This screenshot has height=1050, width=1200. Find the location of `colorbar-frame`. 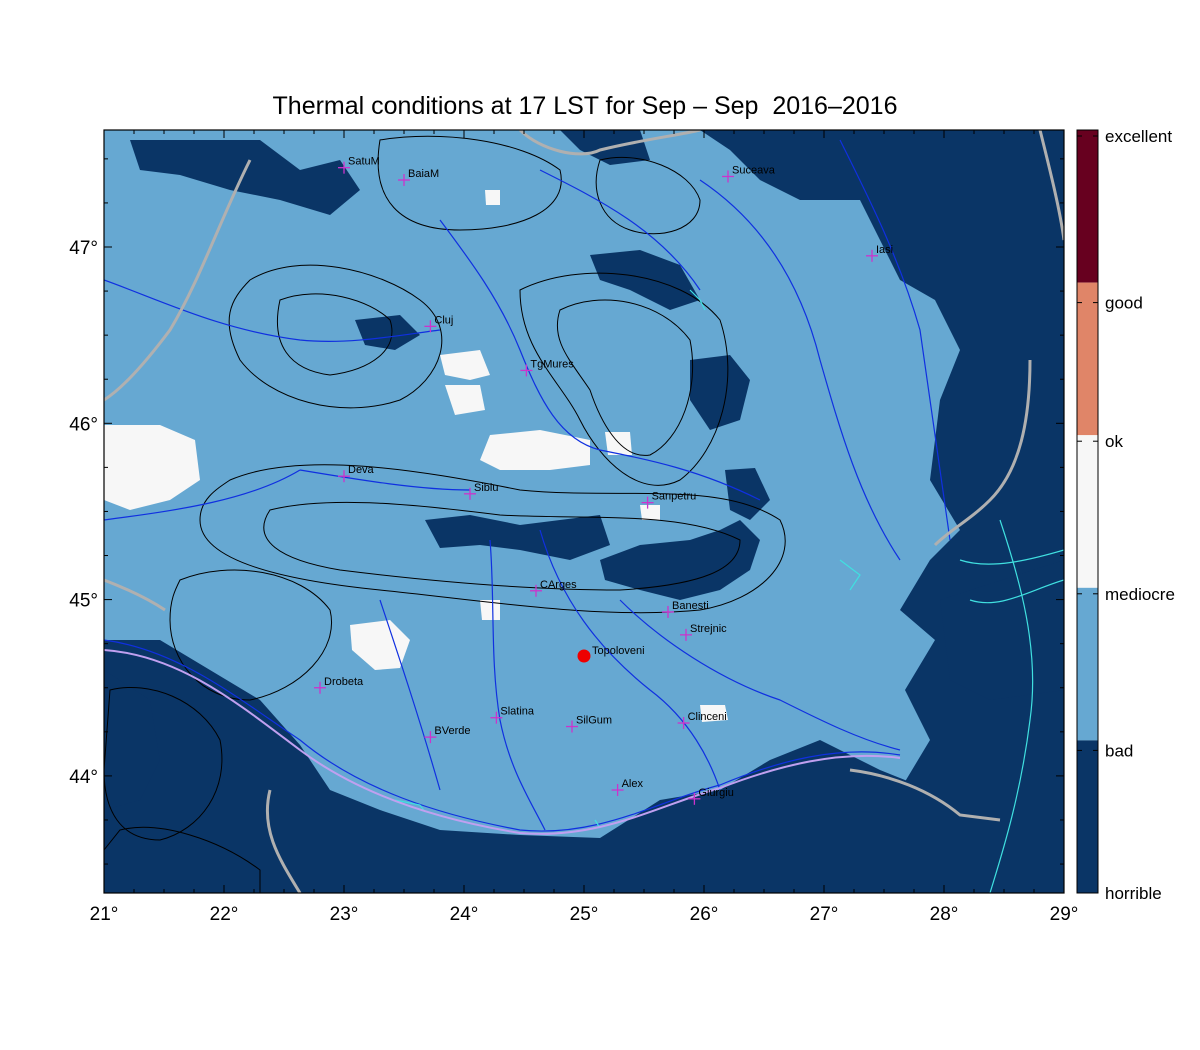

colorbar-frame is located at coordinates (1087, 511).